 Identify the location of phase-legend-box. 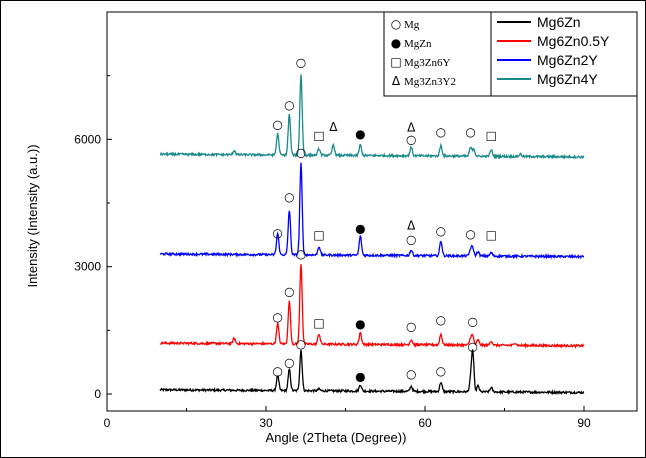
(437, 54).